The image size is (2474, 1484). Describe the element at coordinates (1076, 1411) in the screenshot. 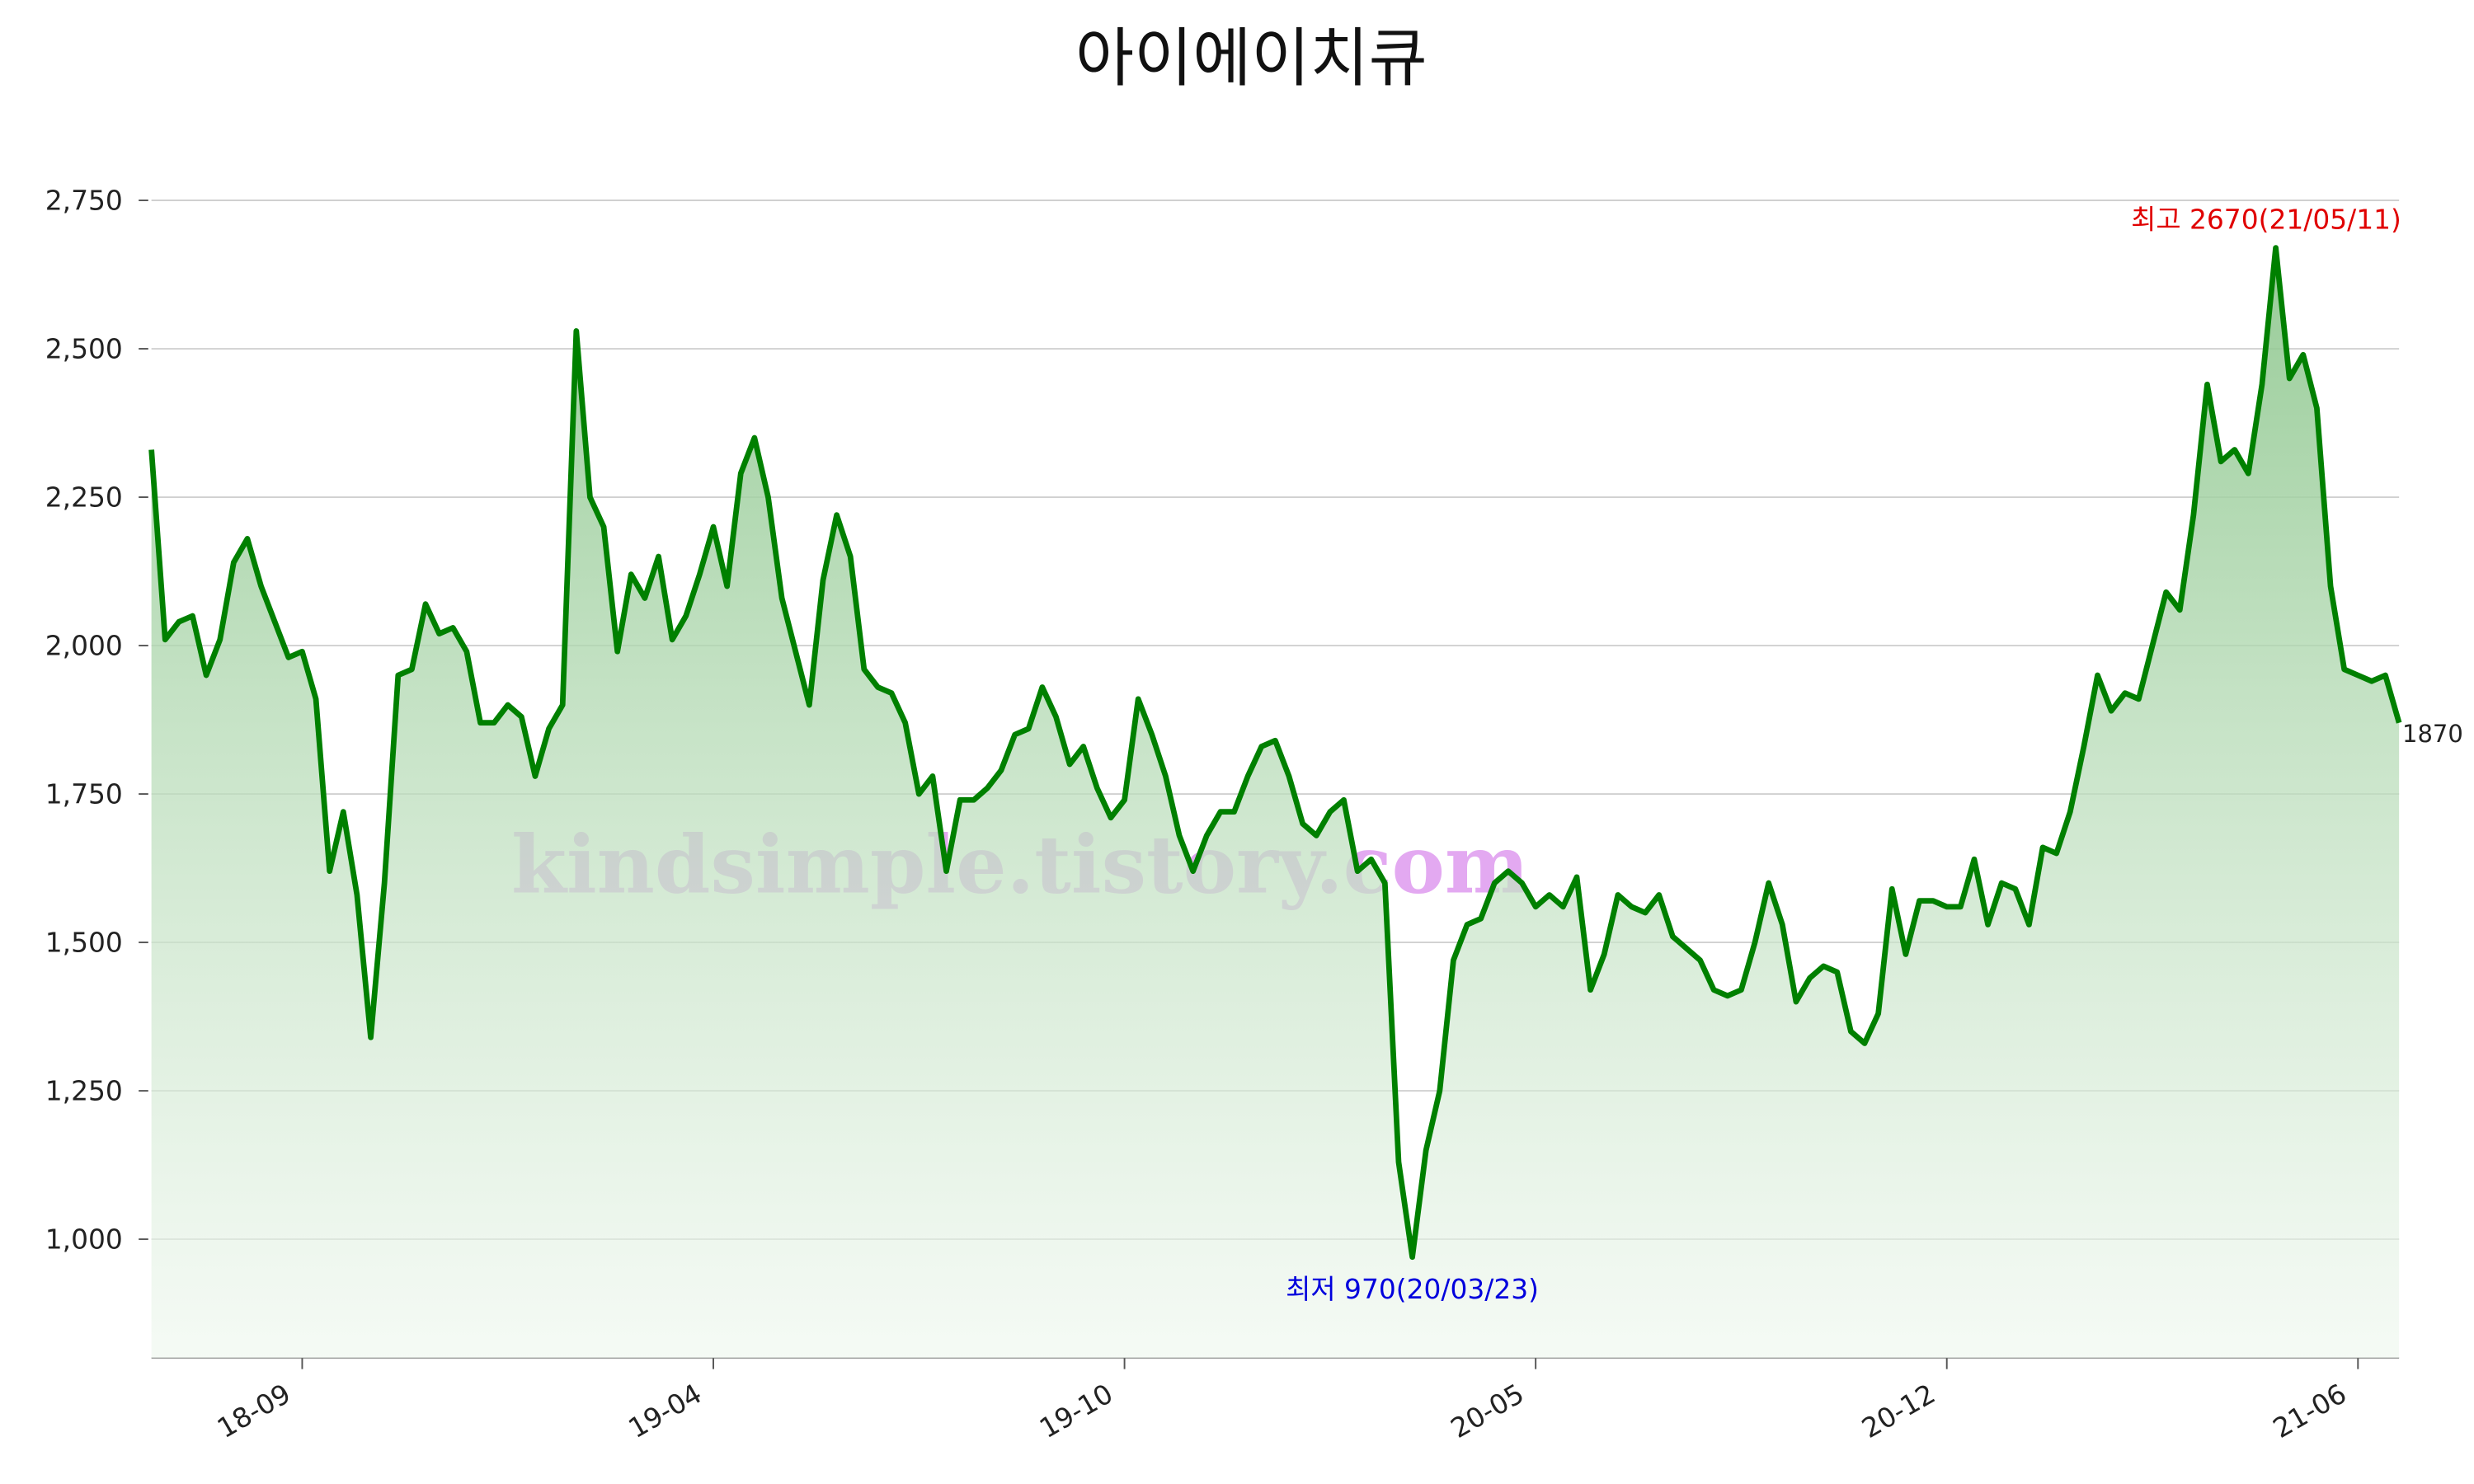

I see `x-tick-label: 19-10` at that location.